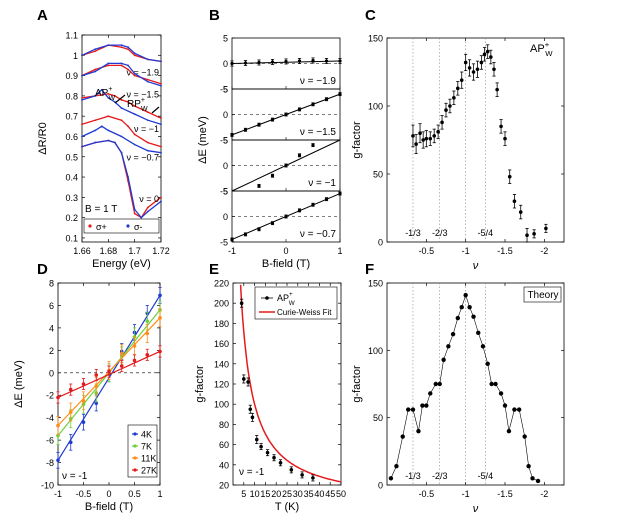 Image resolution: width=617 pixels, height=519 pixels. What do you see at coordinates (413, 476) in the screenshot?
I see `reference-label: -1/3` at bounding box center [413, 476].